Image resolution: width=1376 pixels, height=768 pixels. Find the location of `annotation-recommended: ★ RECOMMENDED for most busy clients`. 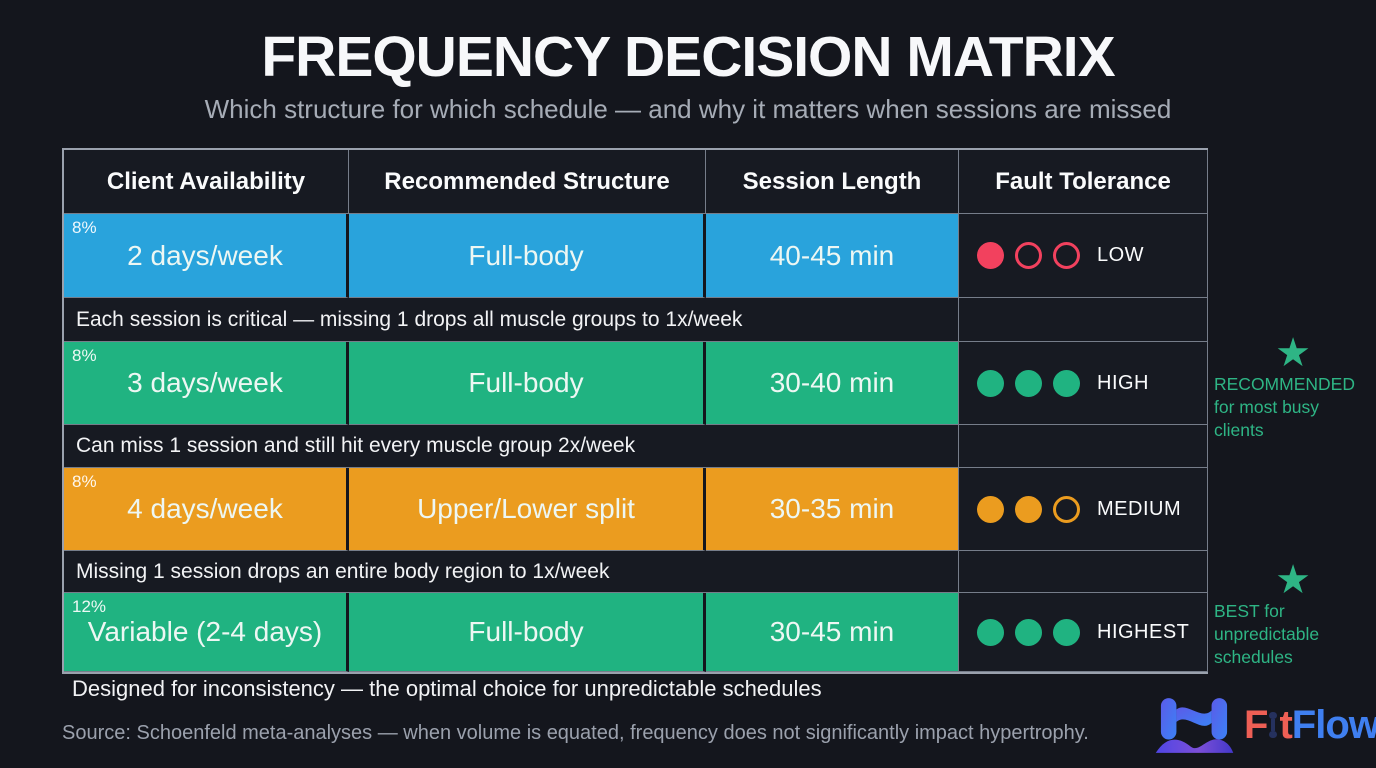

annotation-recommended: ★ RECOMMENDED for most busy clients is located at coordinates (1293, 387).